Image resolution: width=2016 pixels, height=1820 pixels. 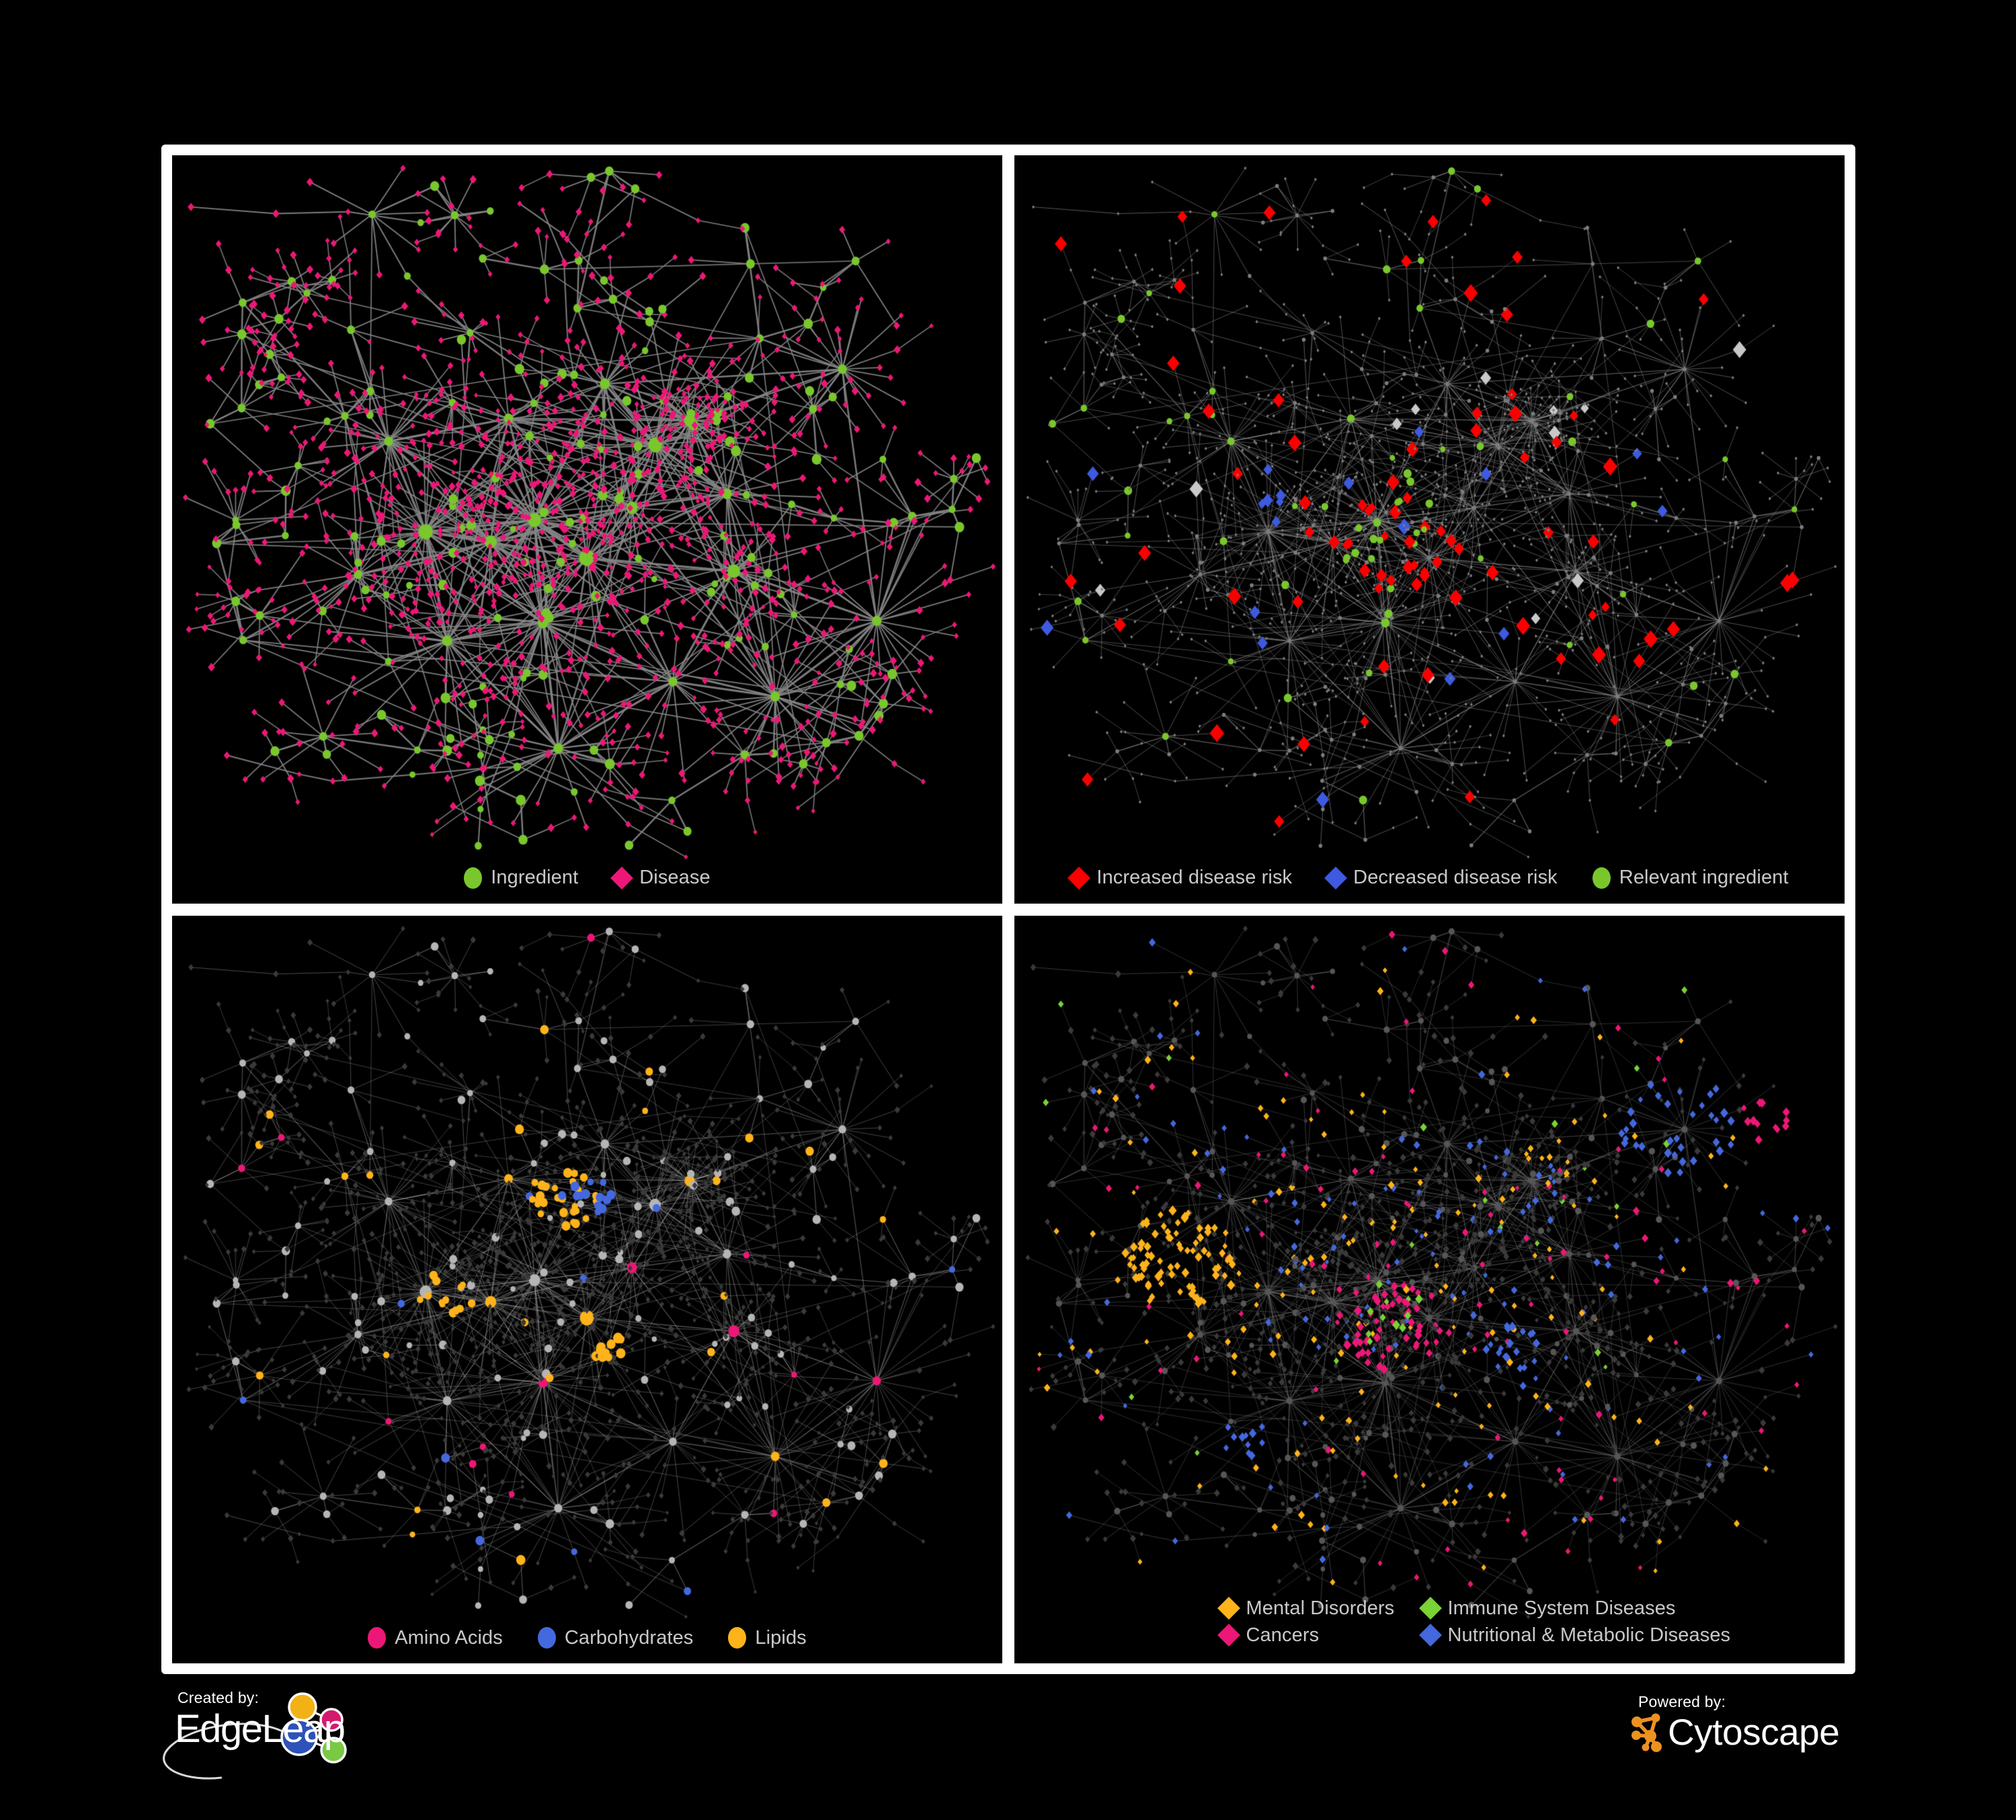 What do you see at coordinates (218, 1697) in the screenshot?
I see `created-by-label: Created by:` at bounding box center [218, 1697].